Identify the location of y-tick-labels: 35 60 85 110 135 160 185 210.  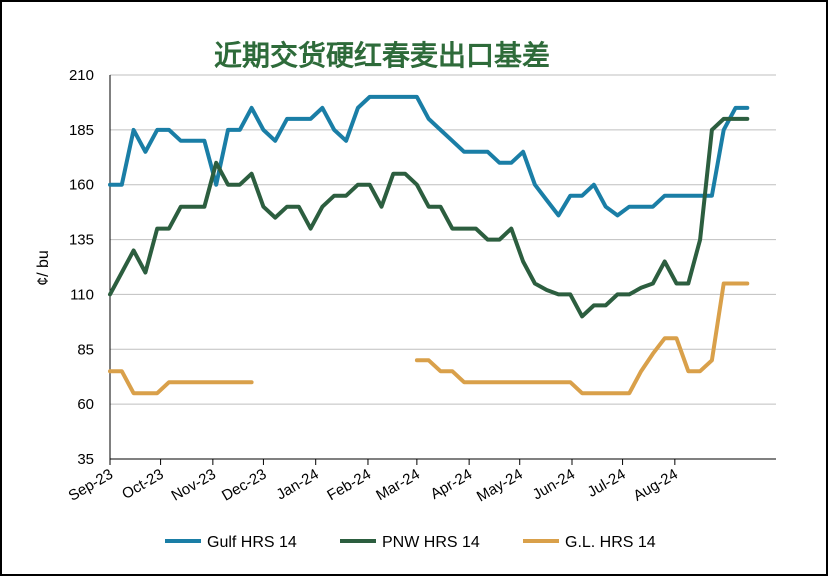
(81, 267).